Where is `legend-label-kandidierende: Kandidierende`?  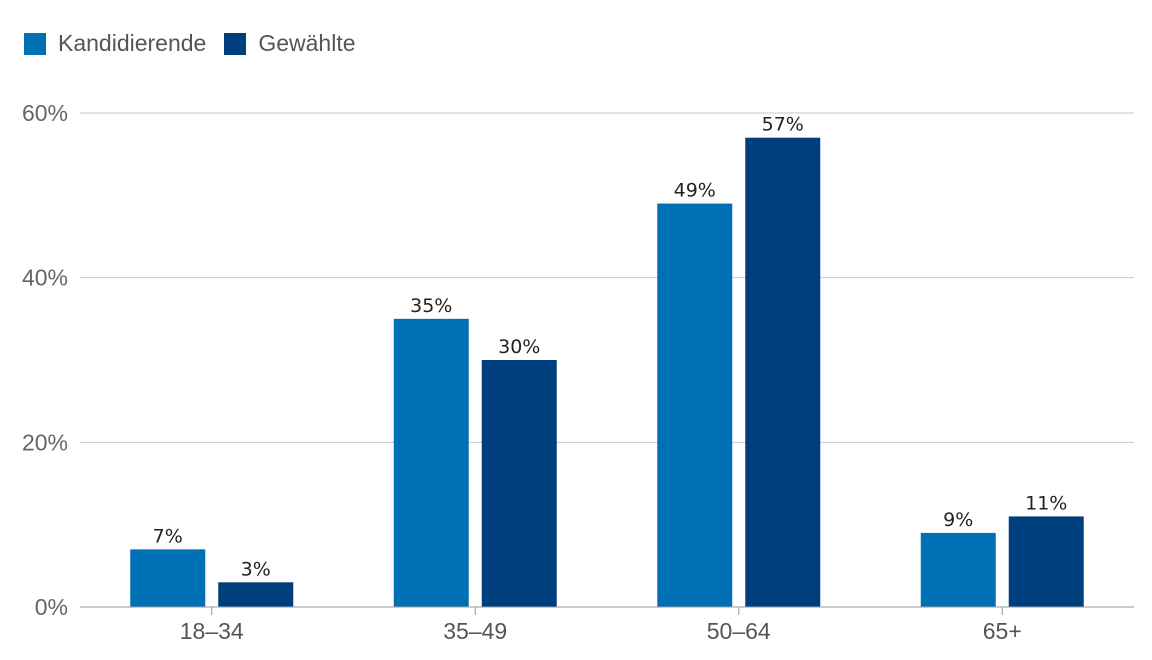
legend-label-kandidierende: Kandidierende is located at coordinates (132, 43).